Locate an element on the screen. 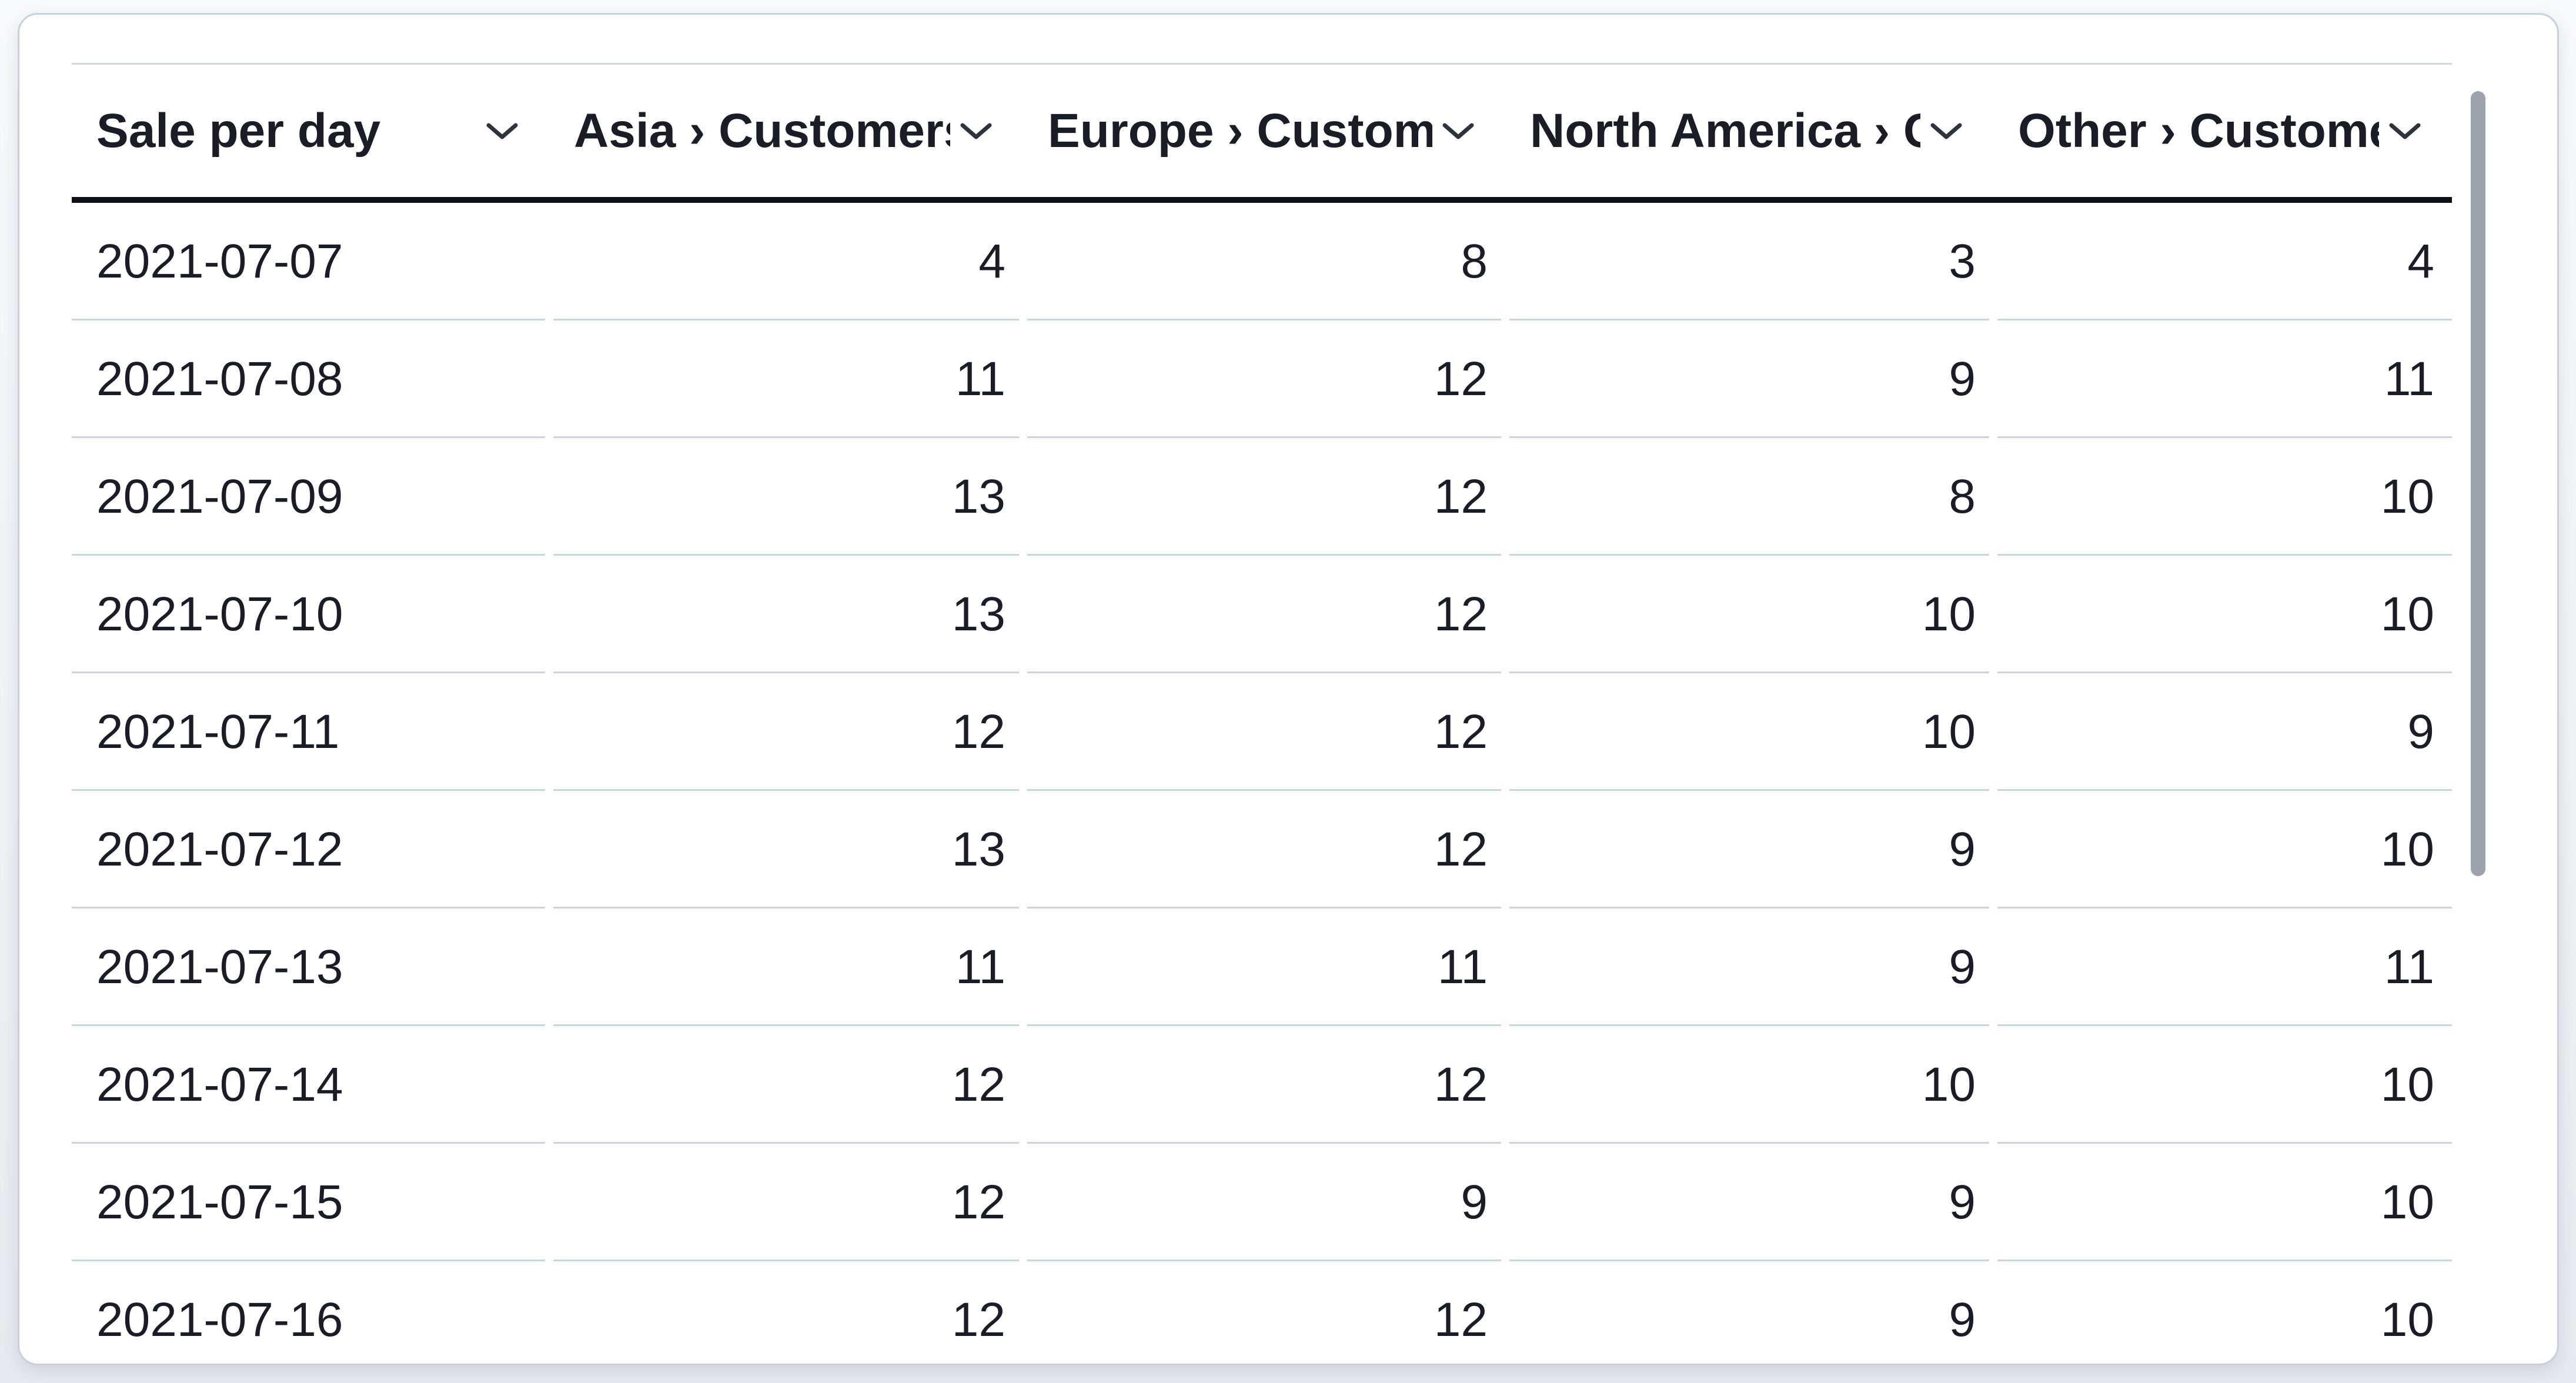 The image size is (2576, 1383). column-header-label: Europe › Customers is located at coordinates (1240, 130).